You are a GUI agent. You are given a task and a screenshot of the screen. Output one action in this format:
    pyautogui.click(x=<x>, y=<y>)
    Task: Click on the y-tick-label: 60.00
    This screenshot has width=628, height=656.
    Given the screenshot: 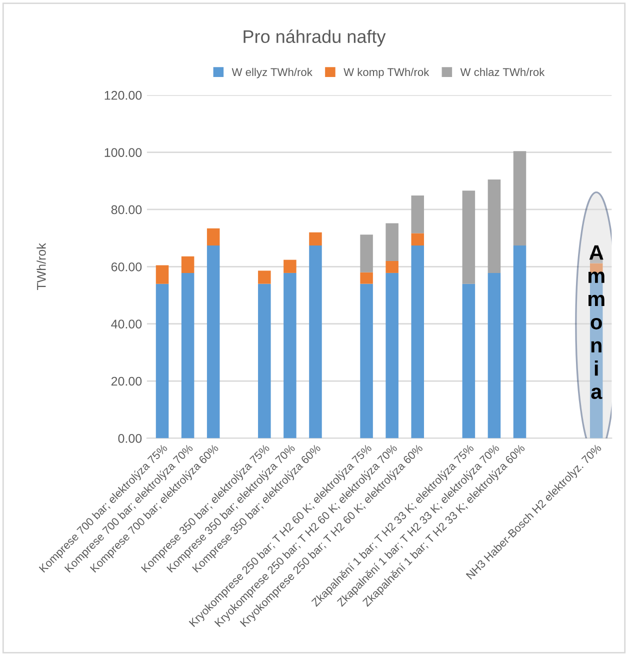 What is the action you would take?
    pyautogui.click(x=126, y=267)
    